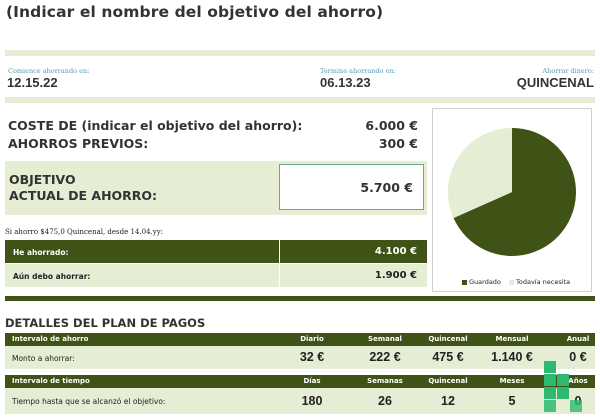 This screenshot has width=600, height=420. Describe the element at coordinates (300, 53) in the screenshot. I see `top-divider` at that location.